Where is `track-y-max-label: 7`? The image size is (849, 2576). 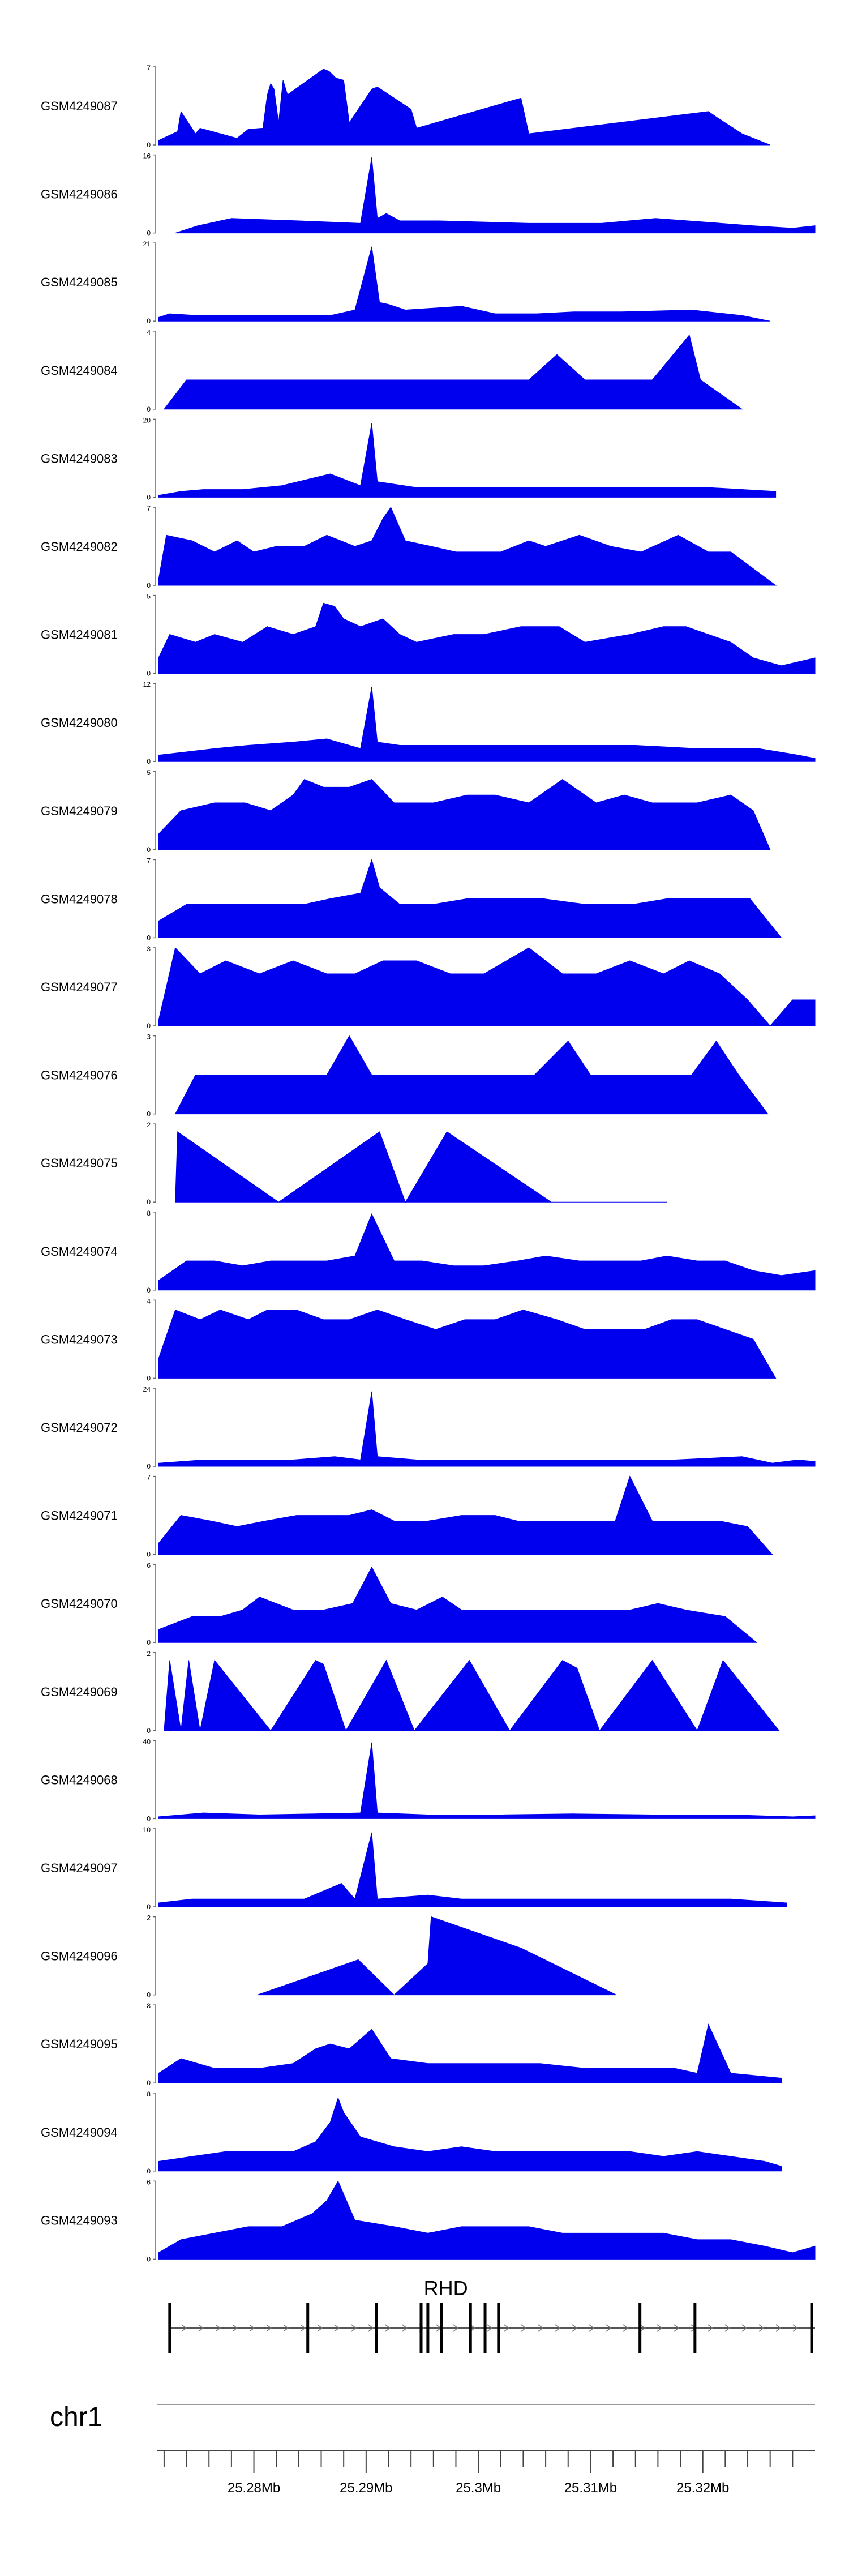
track-y-max-label: 7 is located at coordinates (149, 1478).